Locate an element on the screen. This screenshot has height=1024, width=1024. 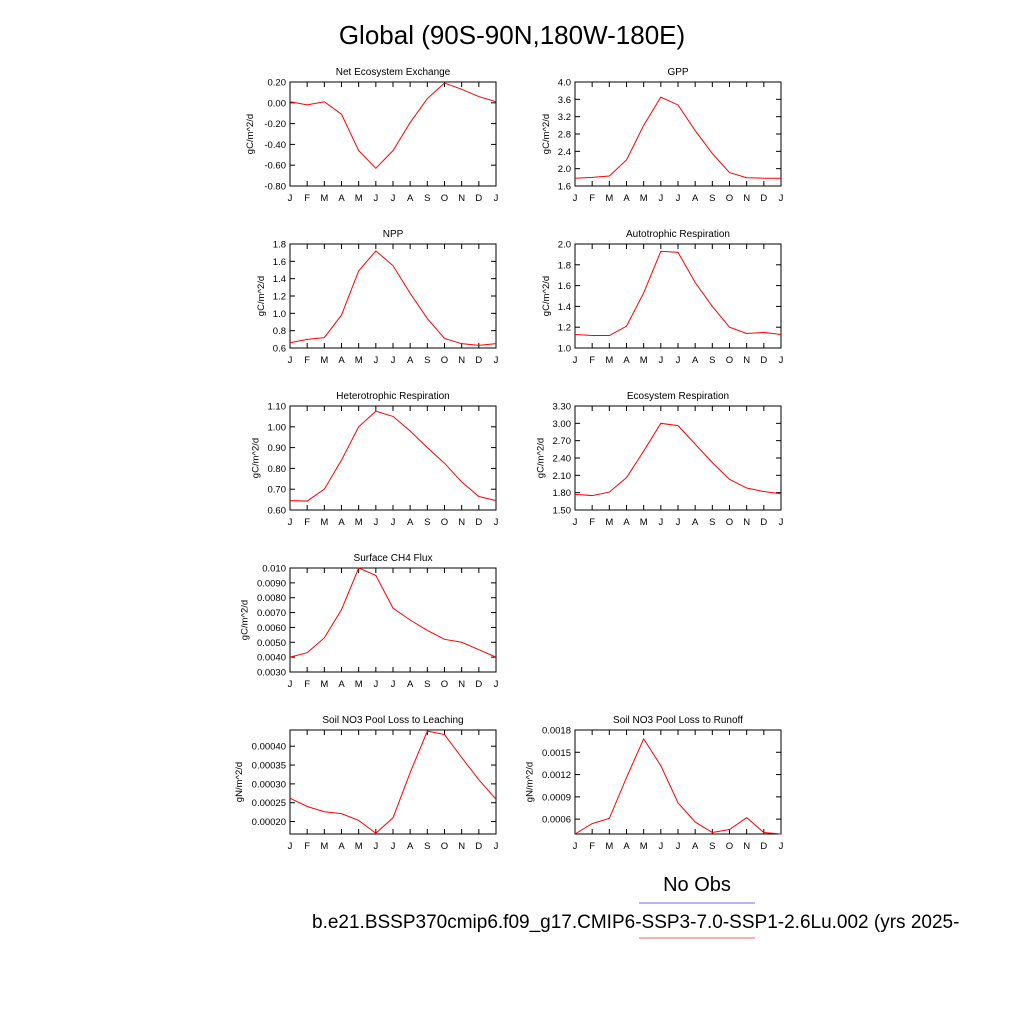
y-tick-label: 2.0 is located at coordinates (564, 245).